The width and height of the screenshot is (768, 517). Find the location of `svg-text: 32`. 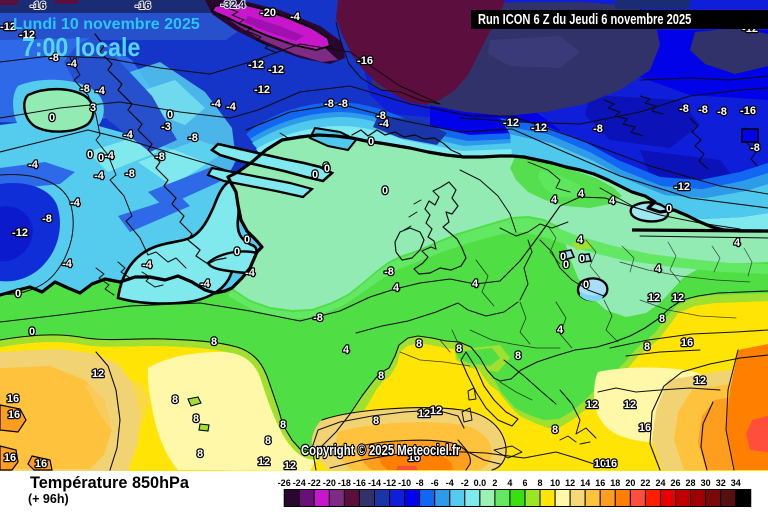

svg-text: 32 is located at coordinates (721, 483).